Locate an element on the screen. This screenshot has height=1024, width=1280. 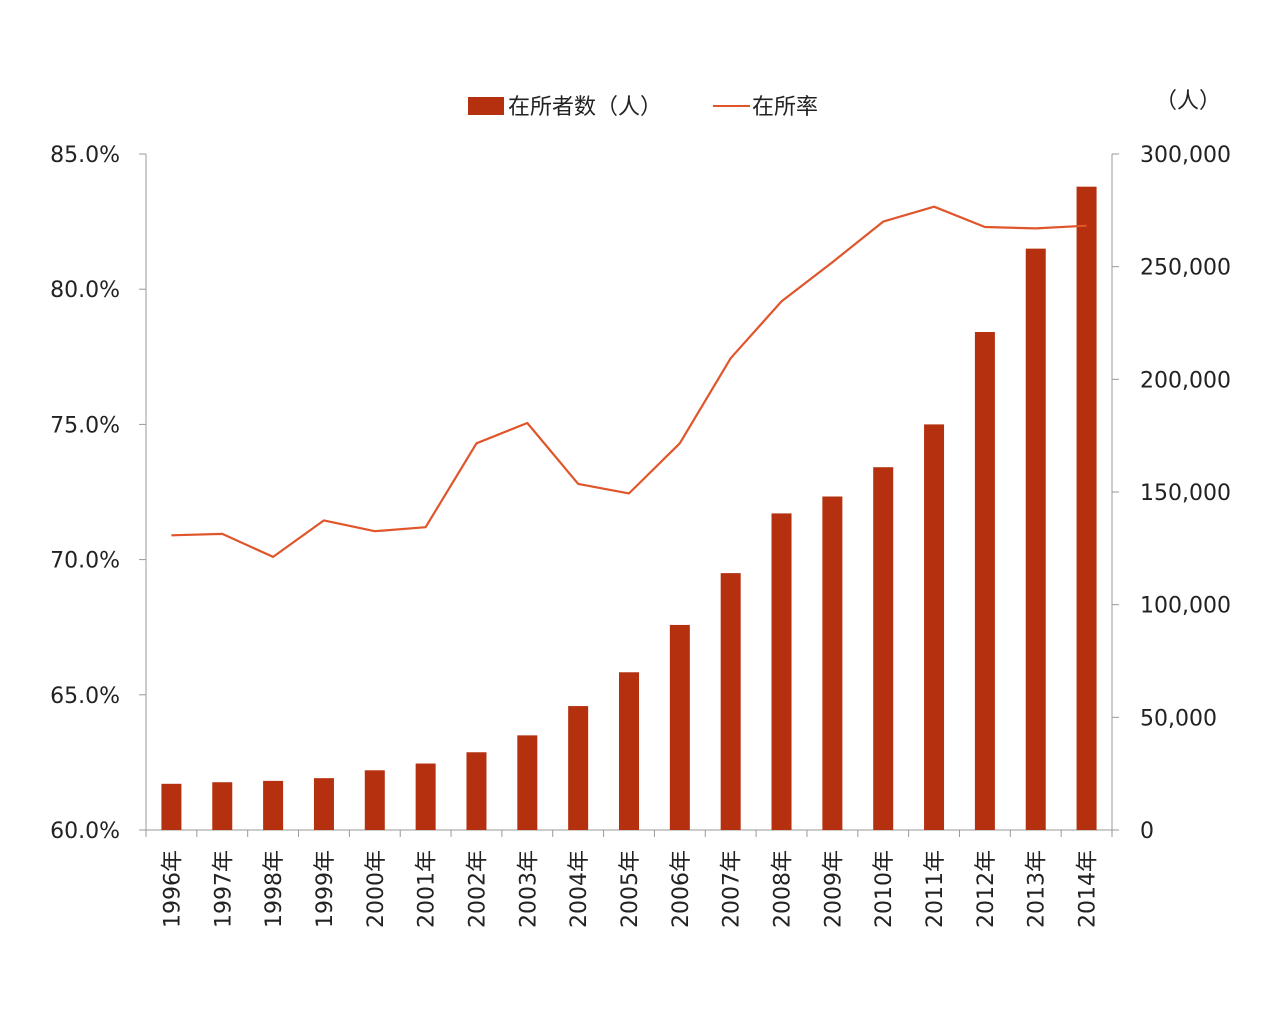
x-tick-label: 2014年 is located at coordinates (1088, 889).